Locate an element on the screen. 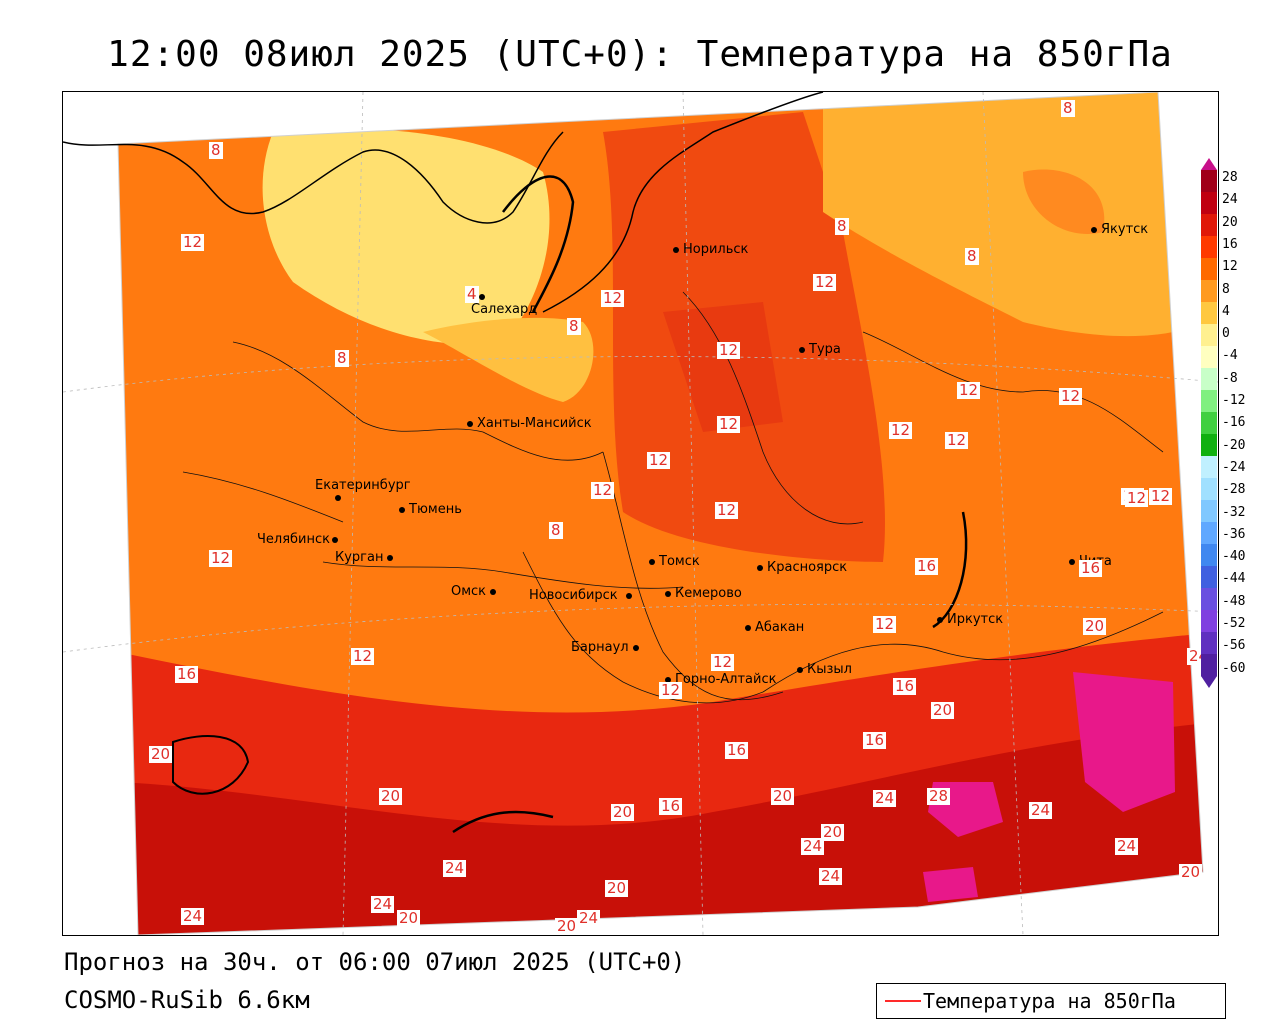 Image resolution: width=1280 pixels, height=1024 pixels. scale-tick-label: 16 is located at coordinates (1230, 244).